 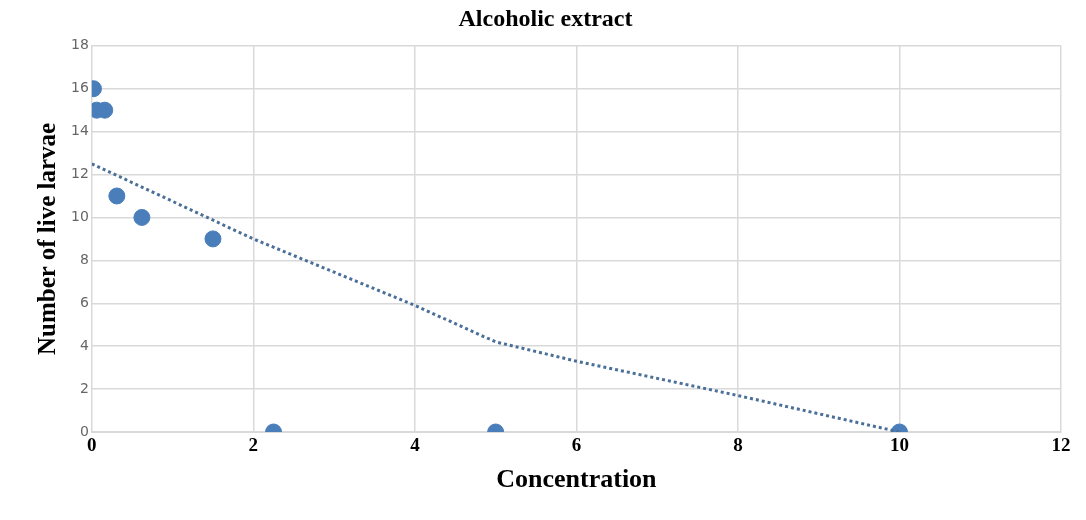 What do you see at coordinates (79, 87) in the screenshot?
I see `y-tick-label: 16` at bounding box center [79, 87].